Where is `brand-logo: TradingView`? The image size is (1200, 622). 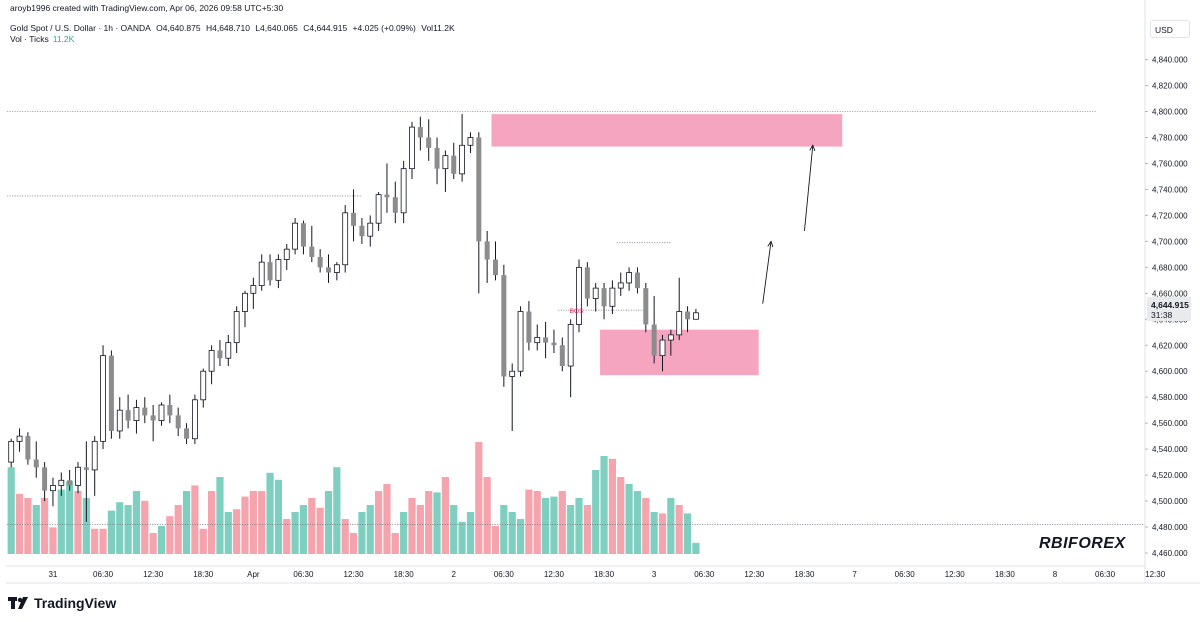
brand-logo: TradingView is located at coordinates (62, 603).